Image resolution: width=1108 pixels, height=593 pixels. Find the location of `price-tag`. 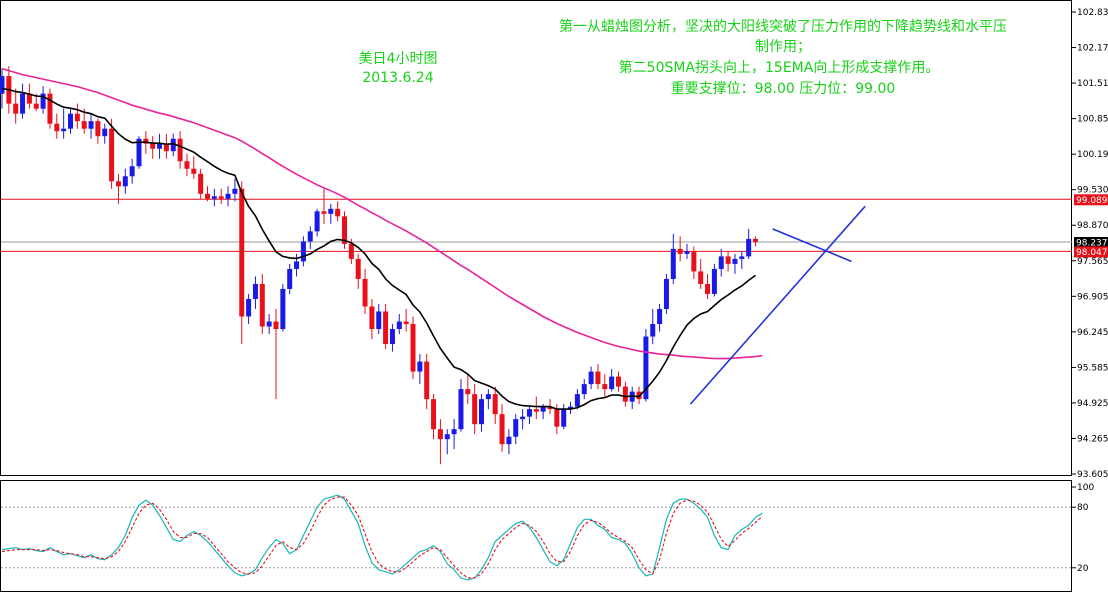

price-tag is located at coordinates (1091, 252).